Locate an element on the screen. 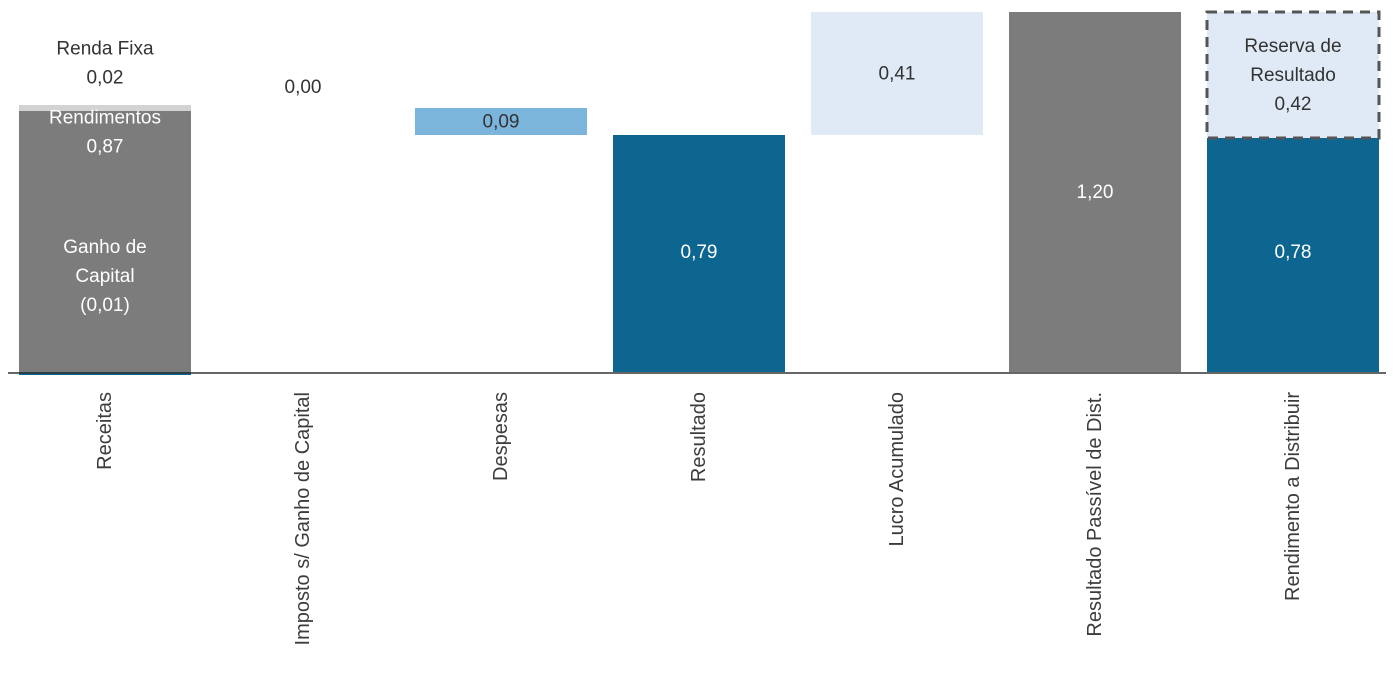 The image size is (1394, 700). data-label-line: Renda Fixa is located at coordinates (105, 48).